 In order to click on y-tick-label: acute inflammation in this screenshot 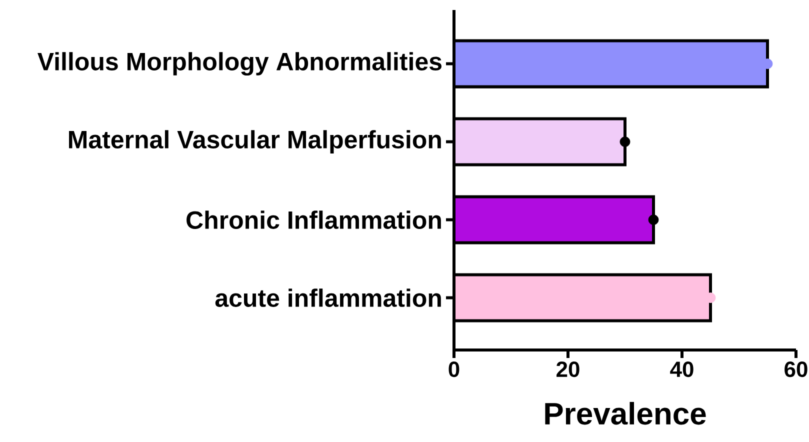, I will do `click(328, 297)`.